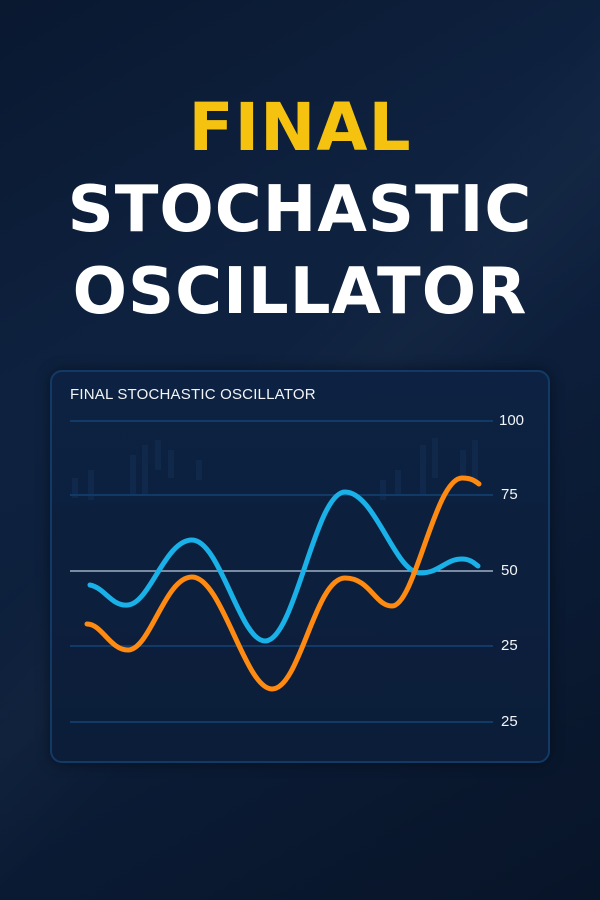 The height and width of the screenshot is (900, 600). What do you see at coordinates (509, 570) in the screenshot?
I see `y-label-50: 50` at bounding box center [509, 570].